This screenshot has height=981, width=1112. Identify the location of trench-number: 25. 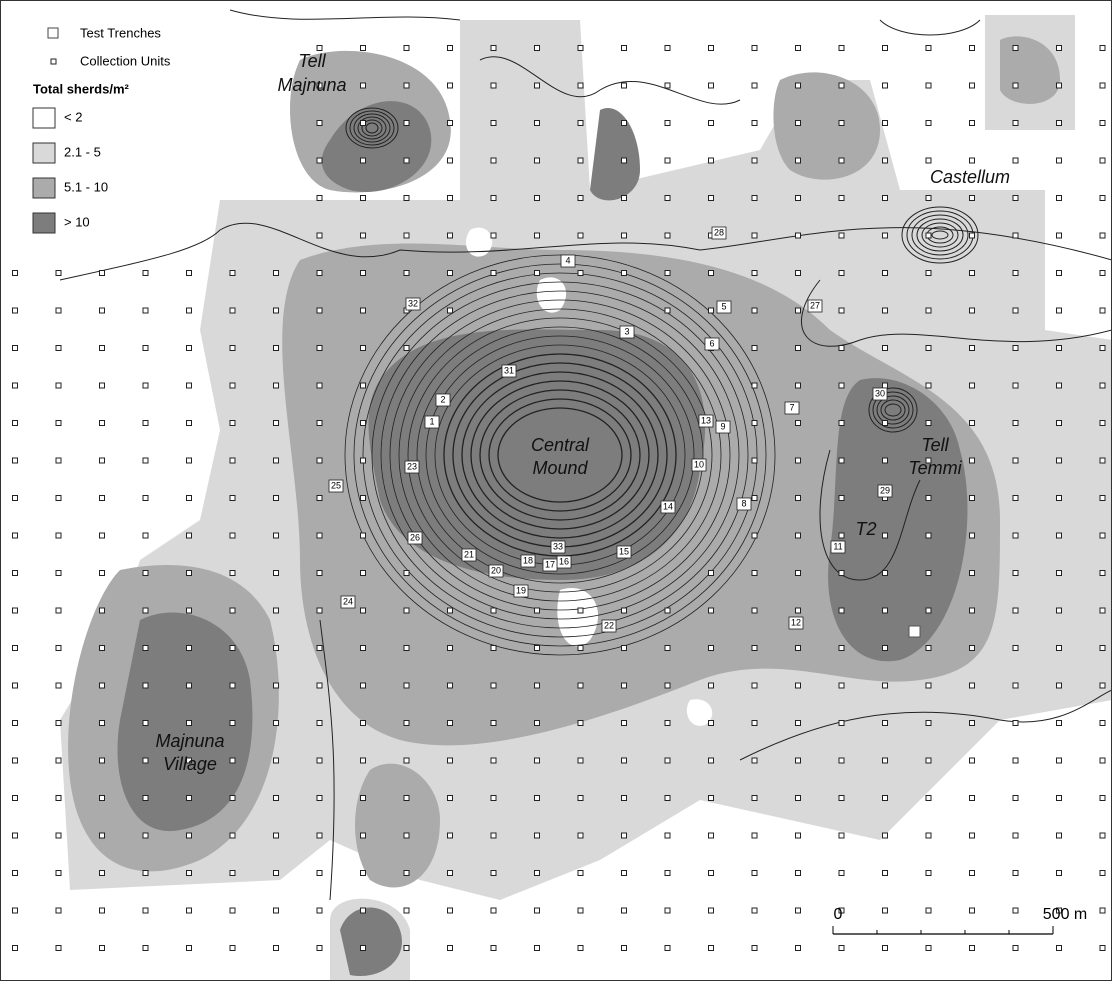
(336, 485).